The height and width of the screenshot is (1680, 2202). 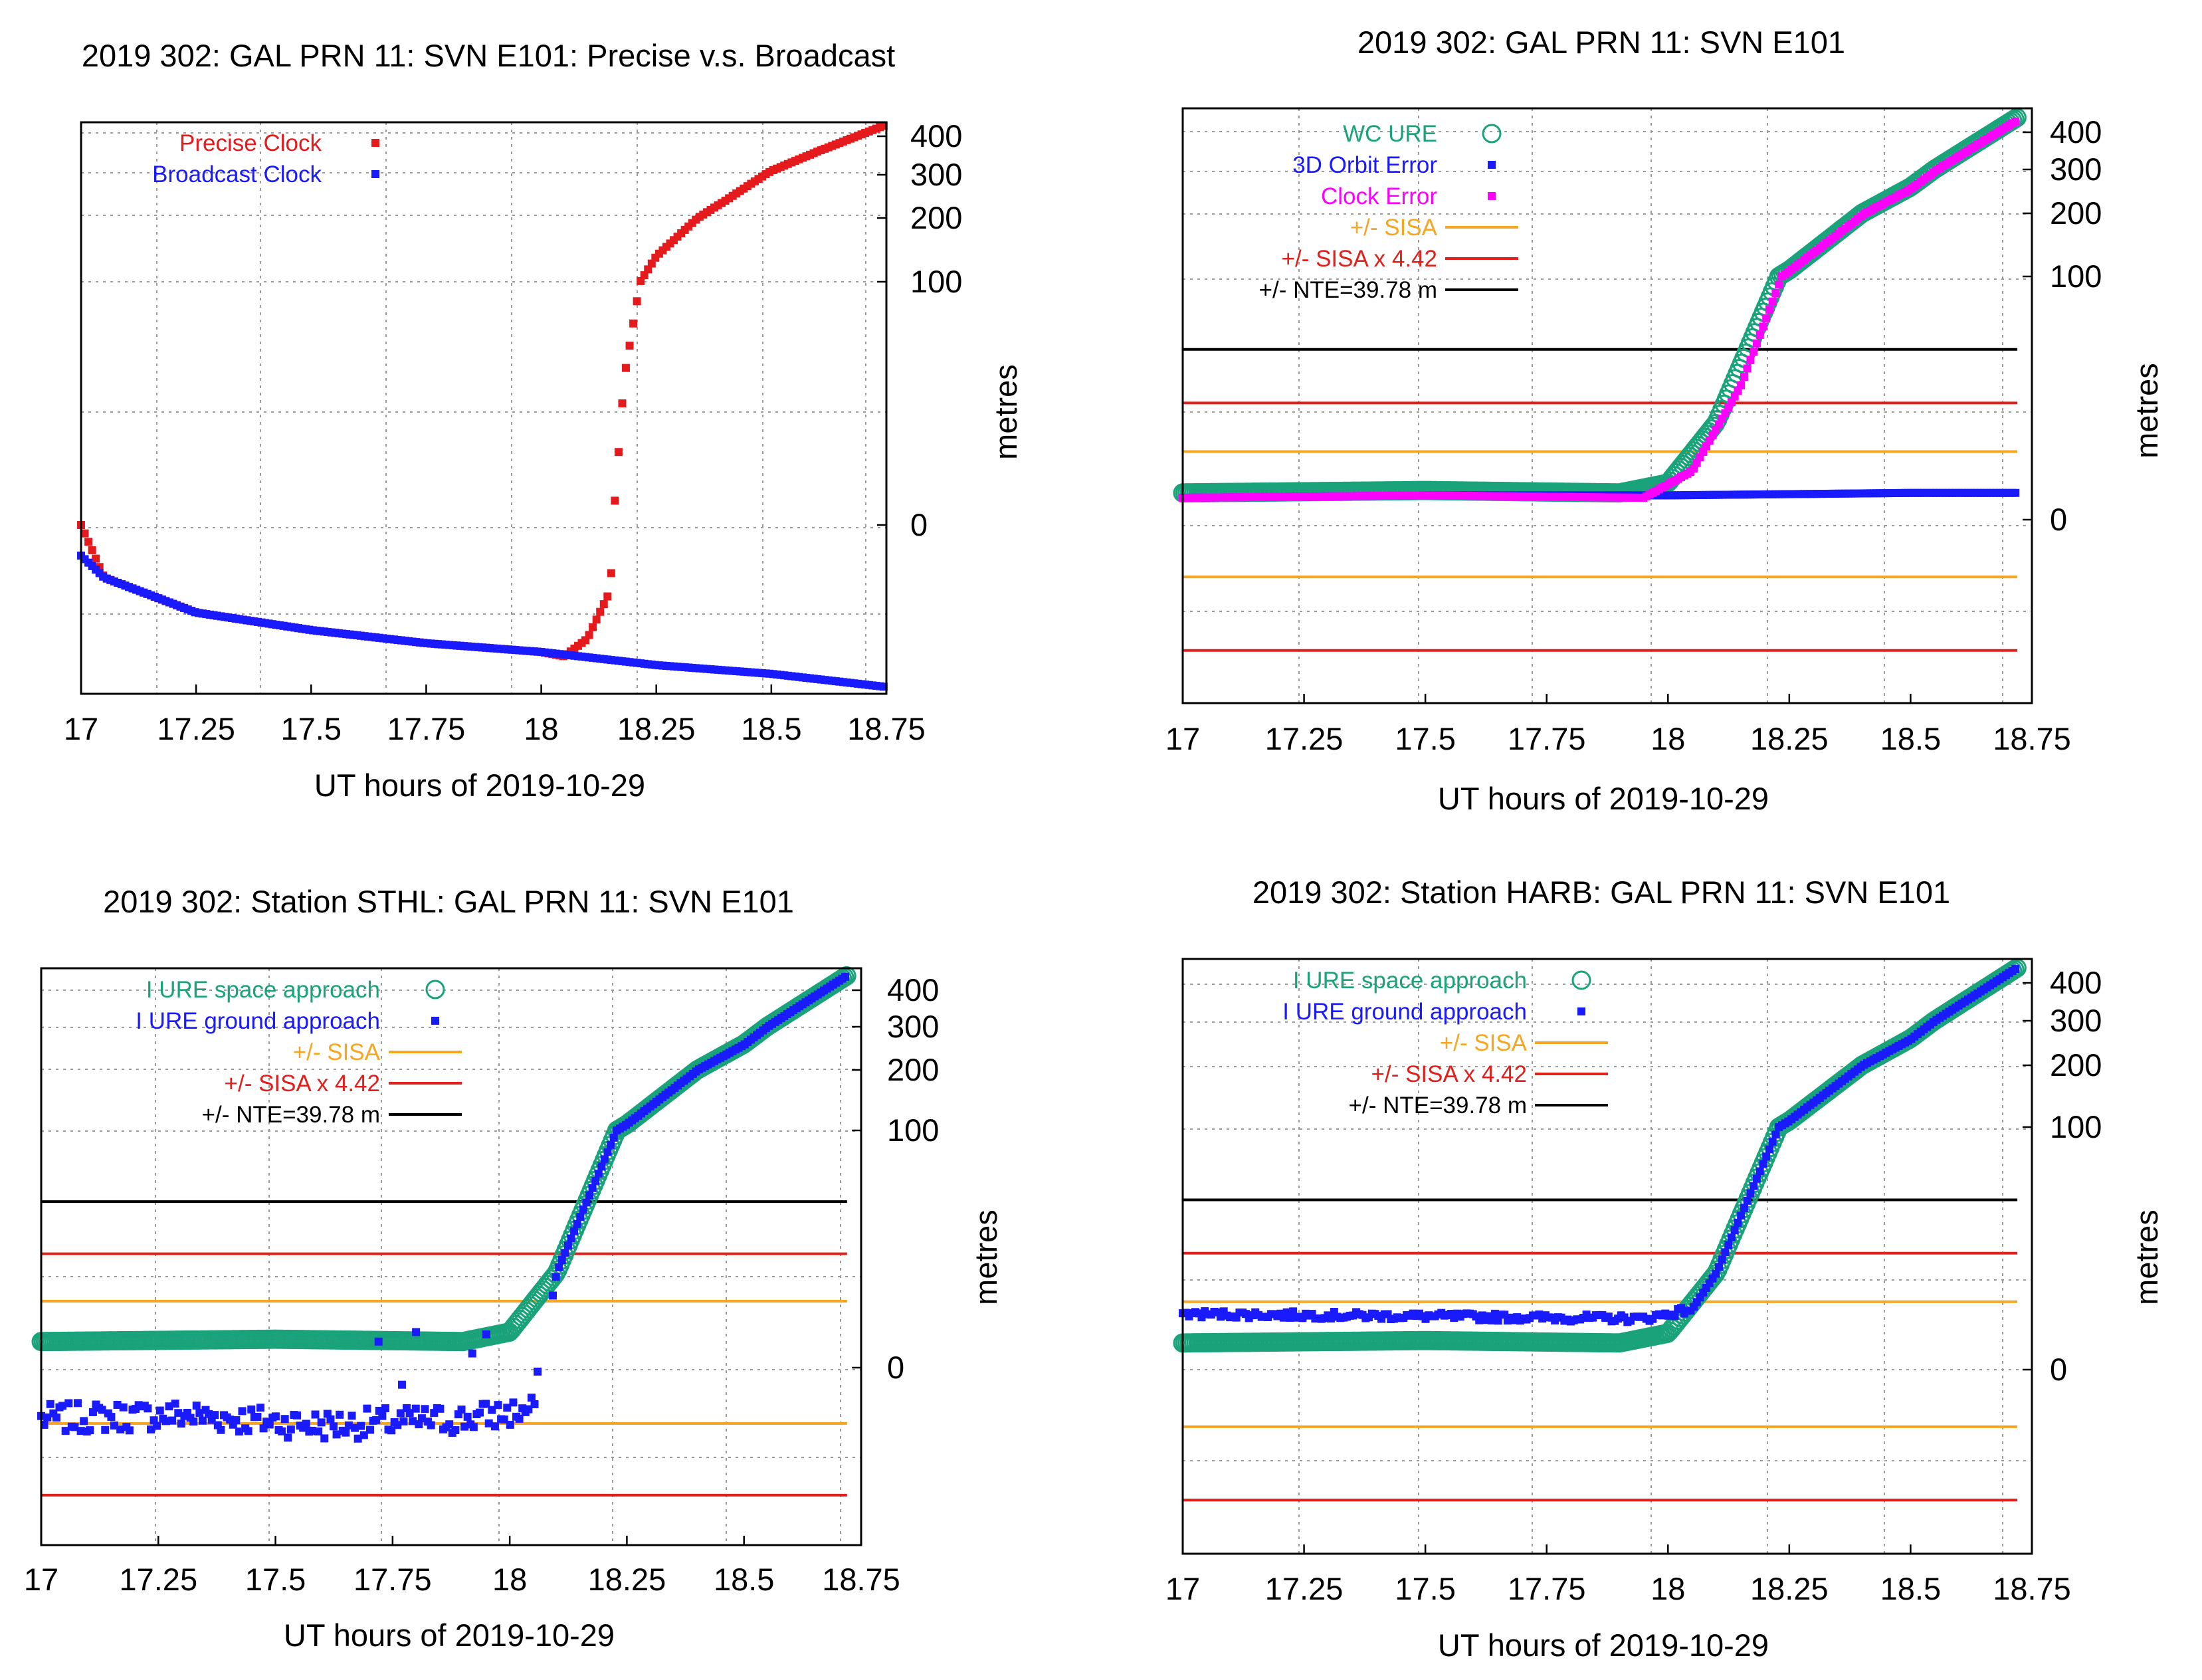 What do you see at coordinates (2032, 738) in the screenshot?
I see `x-tick-label: 18.75` at bounding box center [2032, 738].